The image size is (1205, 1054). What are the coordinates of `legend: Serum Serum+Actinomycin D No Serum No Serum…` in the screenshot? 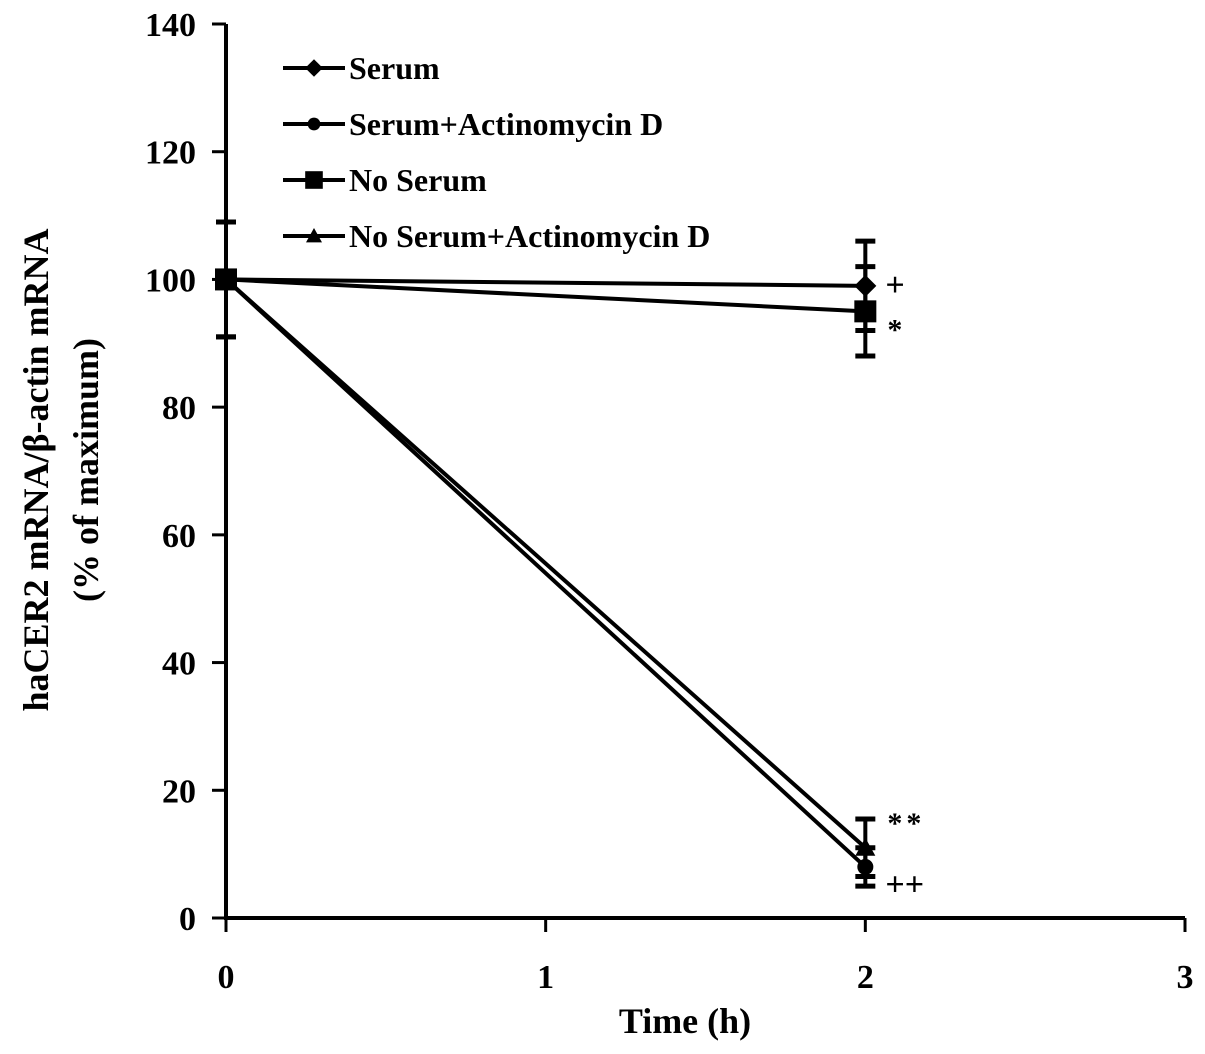 It's located at (496, 152).